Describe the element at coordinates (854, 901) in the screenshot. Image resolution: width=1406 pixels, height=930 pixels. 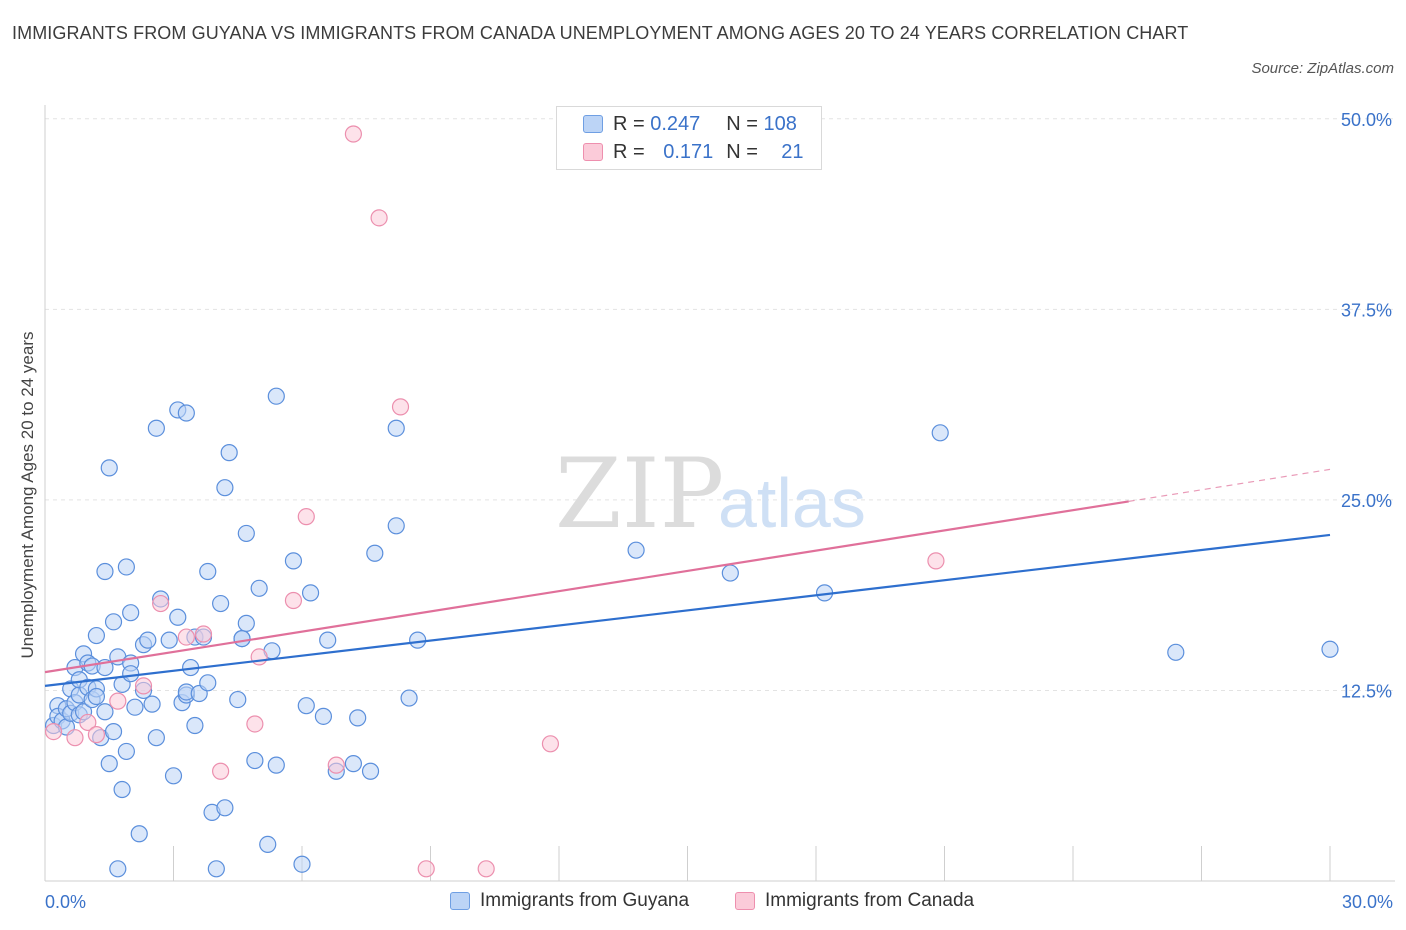
I see `bottom-legend-canada: Immigrants from Canada` at that location.